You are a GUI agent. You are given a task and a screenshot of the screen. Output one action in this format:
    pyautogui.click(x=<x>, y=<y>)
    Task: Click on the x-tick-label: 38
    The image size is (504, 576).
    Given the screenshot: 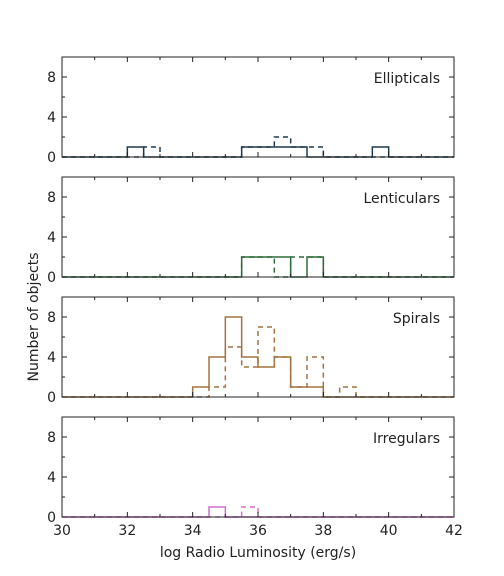 What is the action you would take?
    pyautogui.click(x=323, y=531)
    